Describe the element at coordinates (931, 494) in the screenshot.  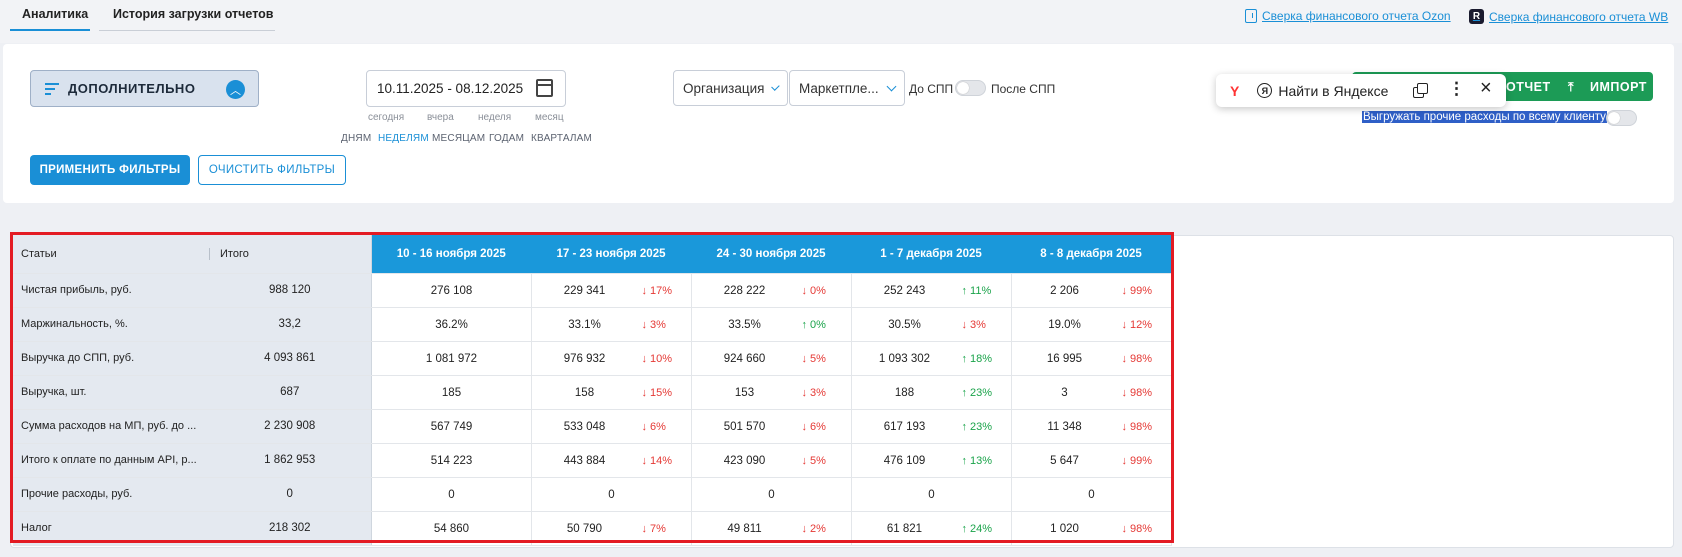
I see `week-cell: 0` at that location.